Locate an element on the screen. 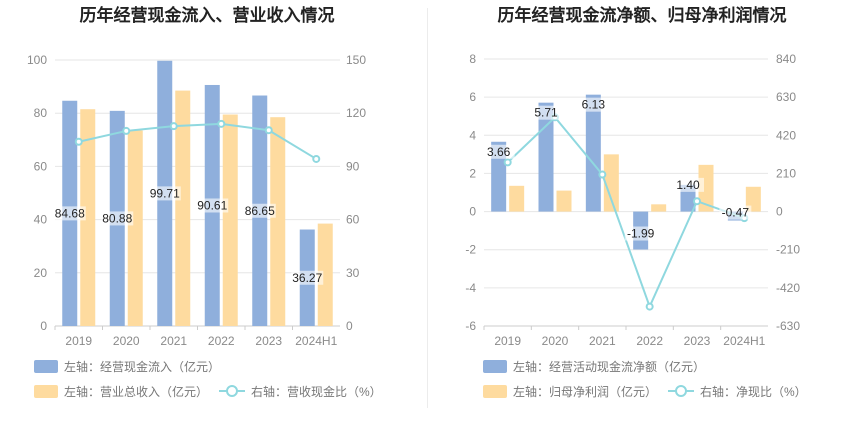  right-axis-tick-label: 210 is located at coordinates (786, 173).